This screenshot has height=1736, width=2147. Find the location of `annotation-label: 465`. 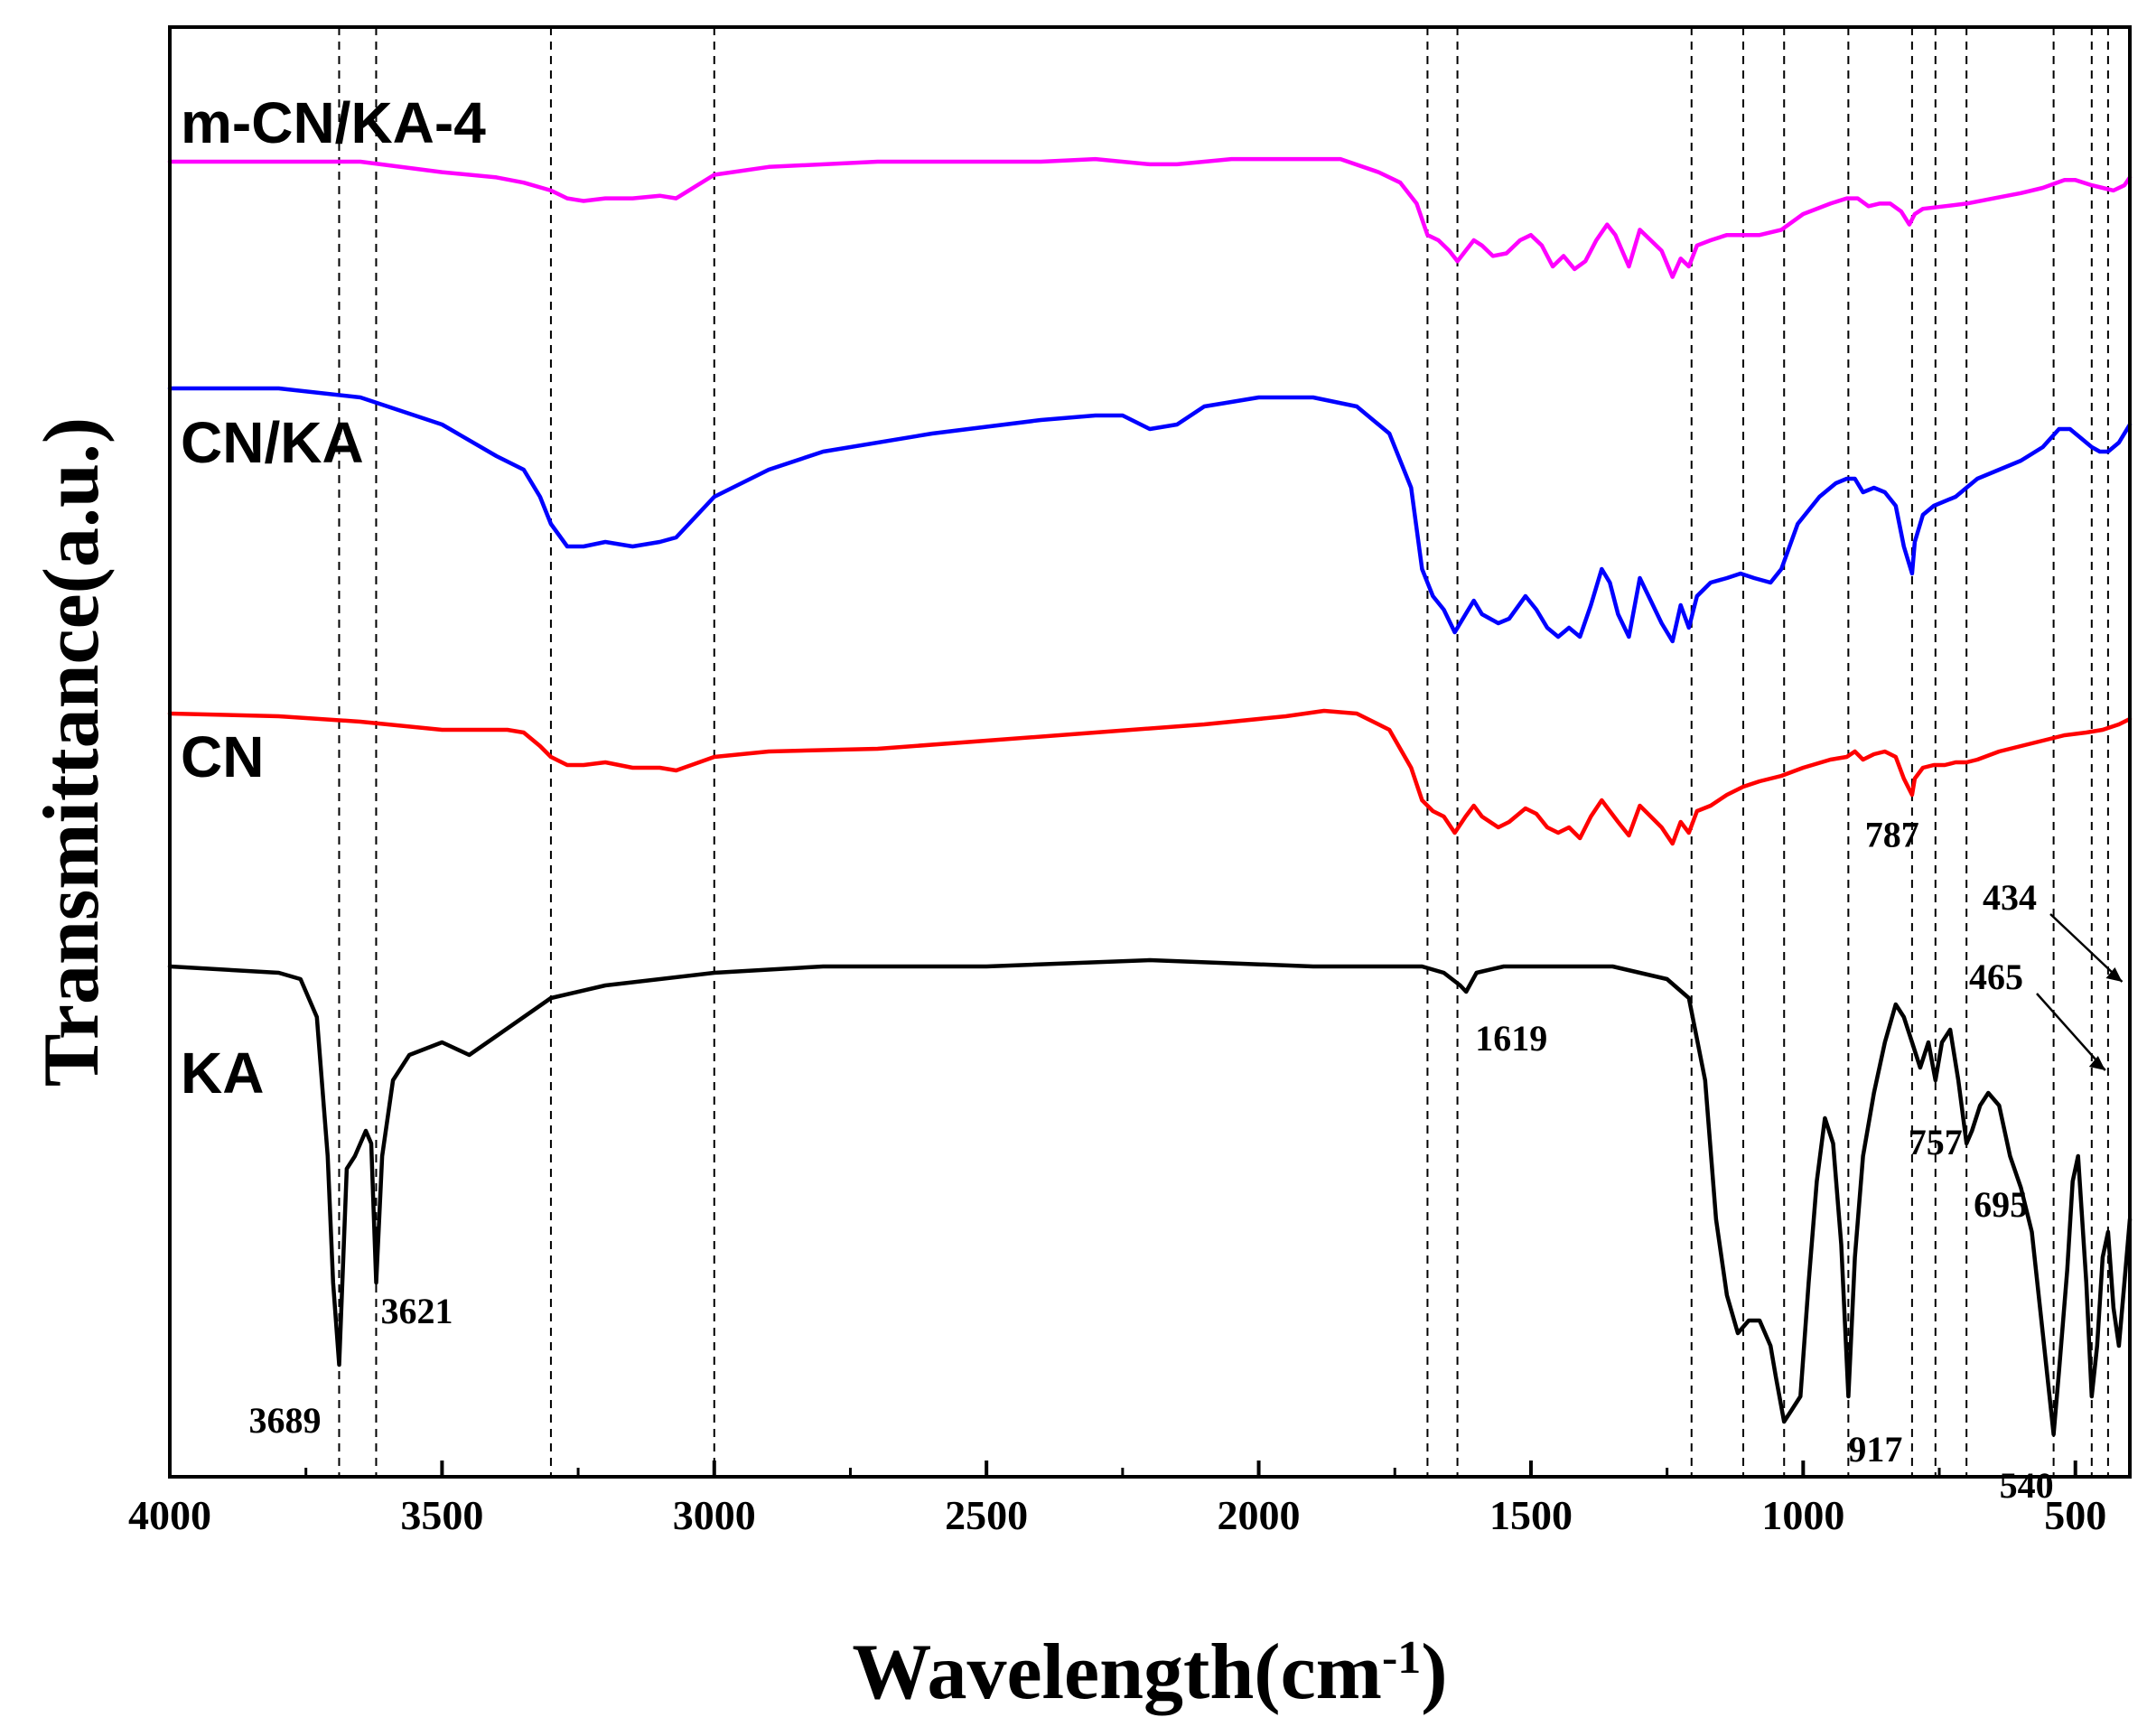

annotation-label: 465 is located at coordinates (1996, 977).